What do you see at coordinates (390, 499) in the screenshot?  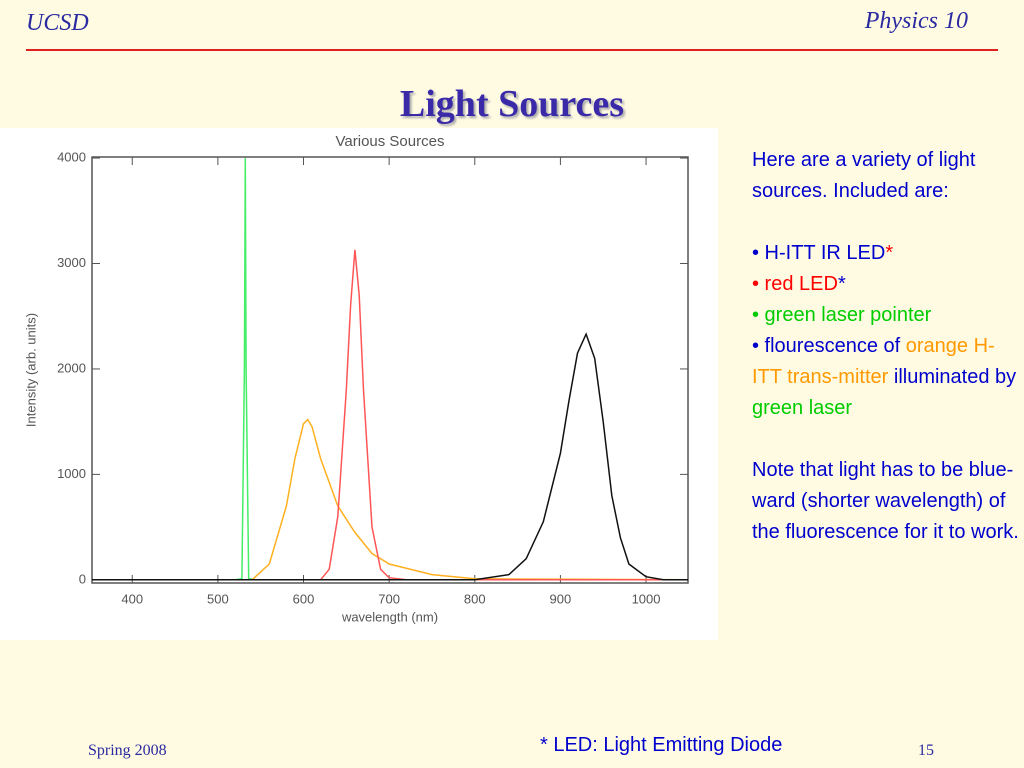 I see `series-line` at bounding box center [390, 499].